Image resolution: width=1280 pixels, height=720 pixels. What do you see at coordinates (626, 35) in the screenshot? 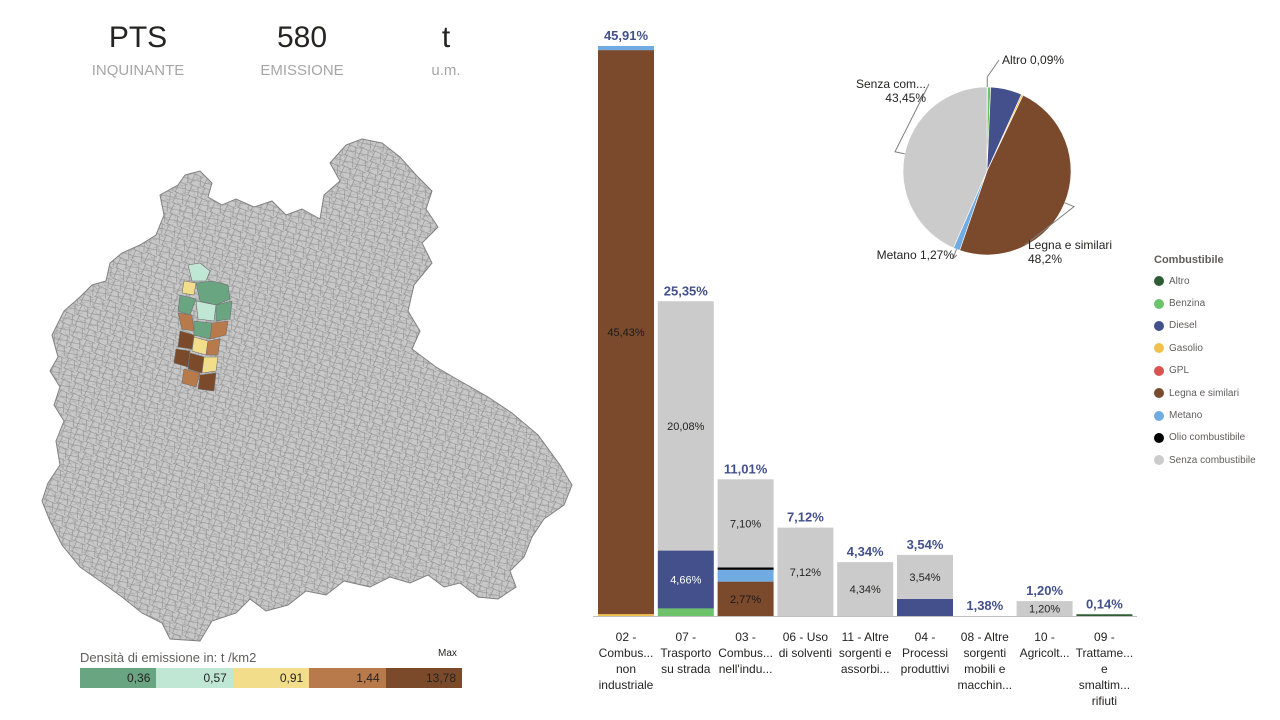
I see `bar-total-label: 45,91%` at bounding box center [626, 35].